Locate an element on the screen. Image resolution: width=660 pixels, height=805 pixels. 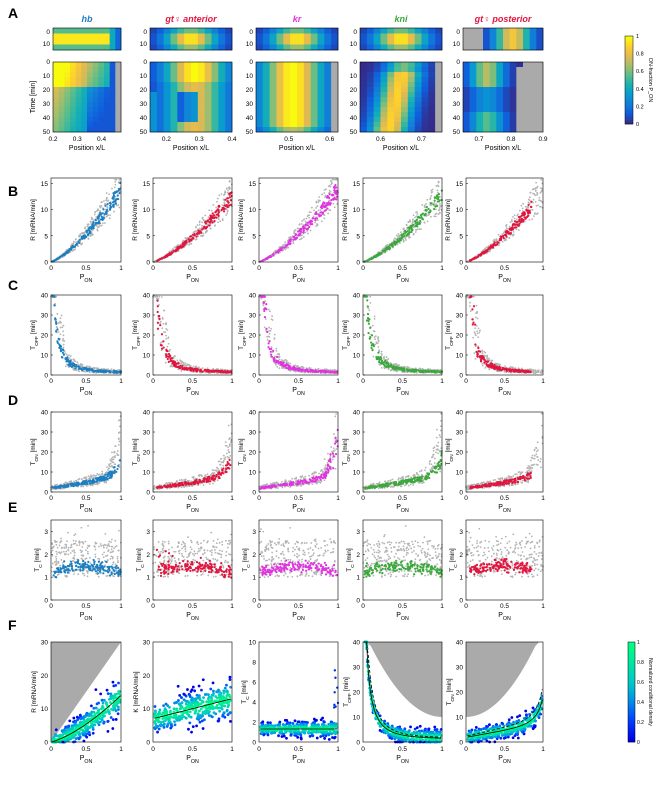
colorbar-cell is located at coordinates (629, 70).